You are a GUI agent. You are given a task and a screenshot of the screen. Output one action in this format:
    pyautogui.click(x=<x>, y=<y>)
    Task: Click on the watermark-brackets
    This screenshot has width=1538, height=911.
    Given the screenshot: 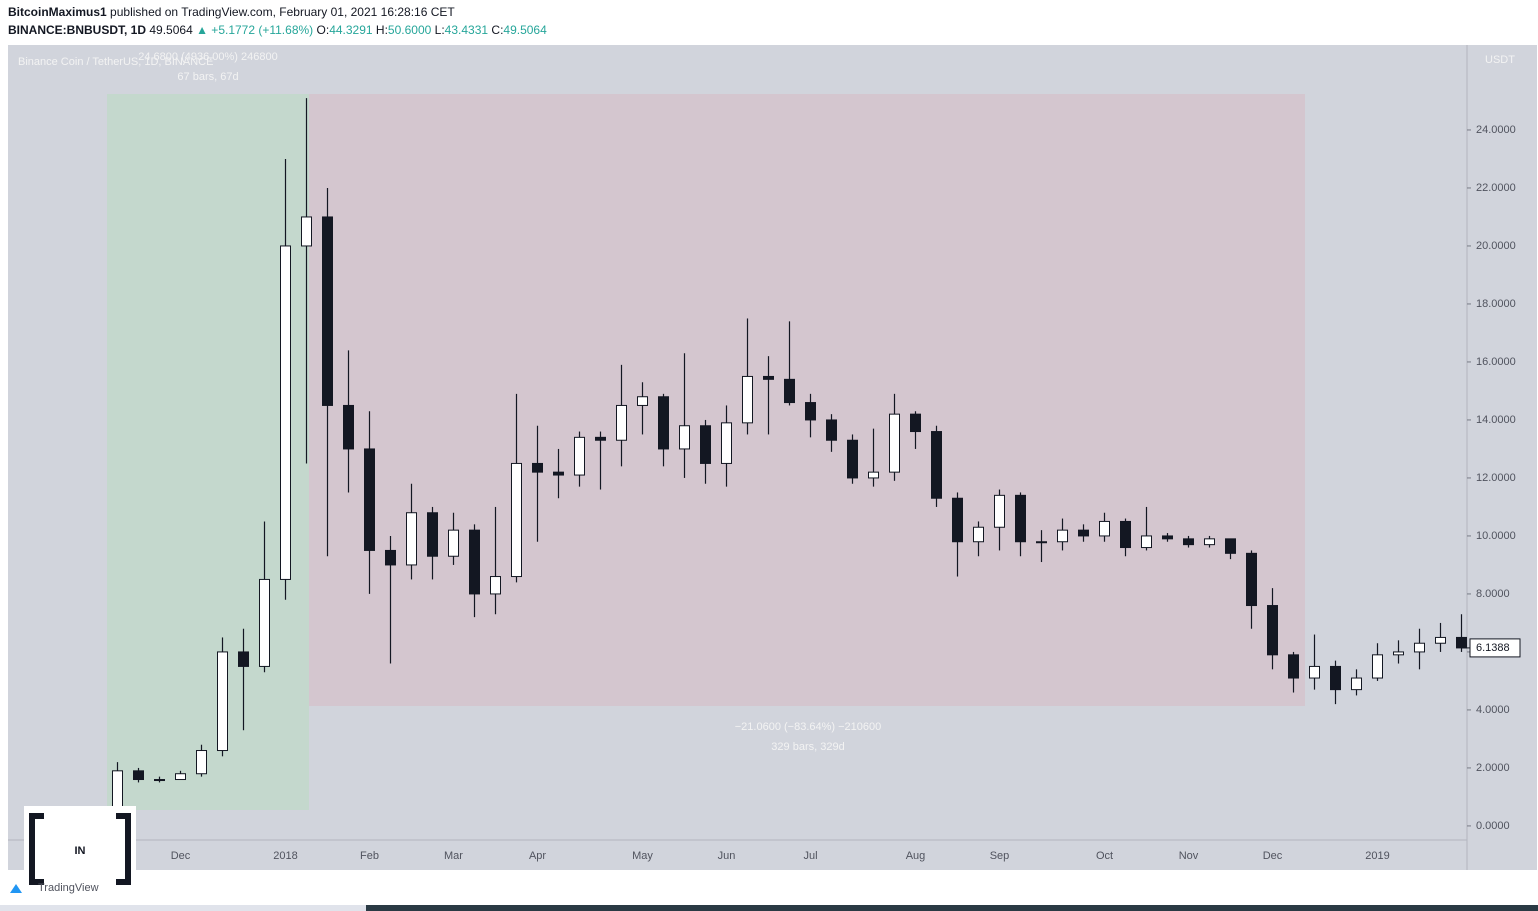 What is the action you would take?
    pyautogui.click(x=80, y=849)
    